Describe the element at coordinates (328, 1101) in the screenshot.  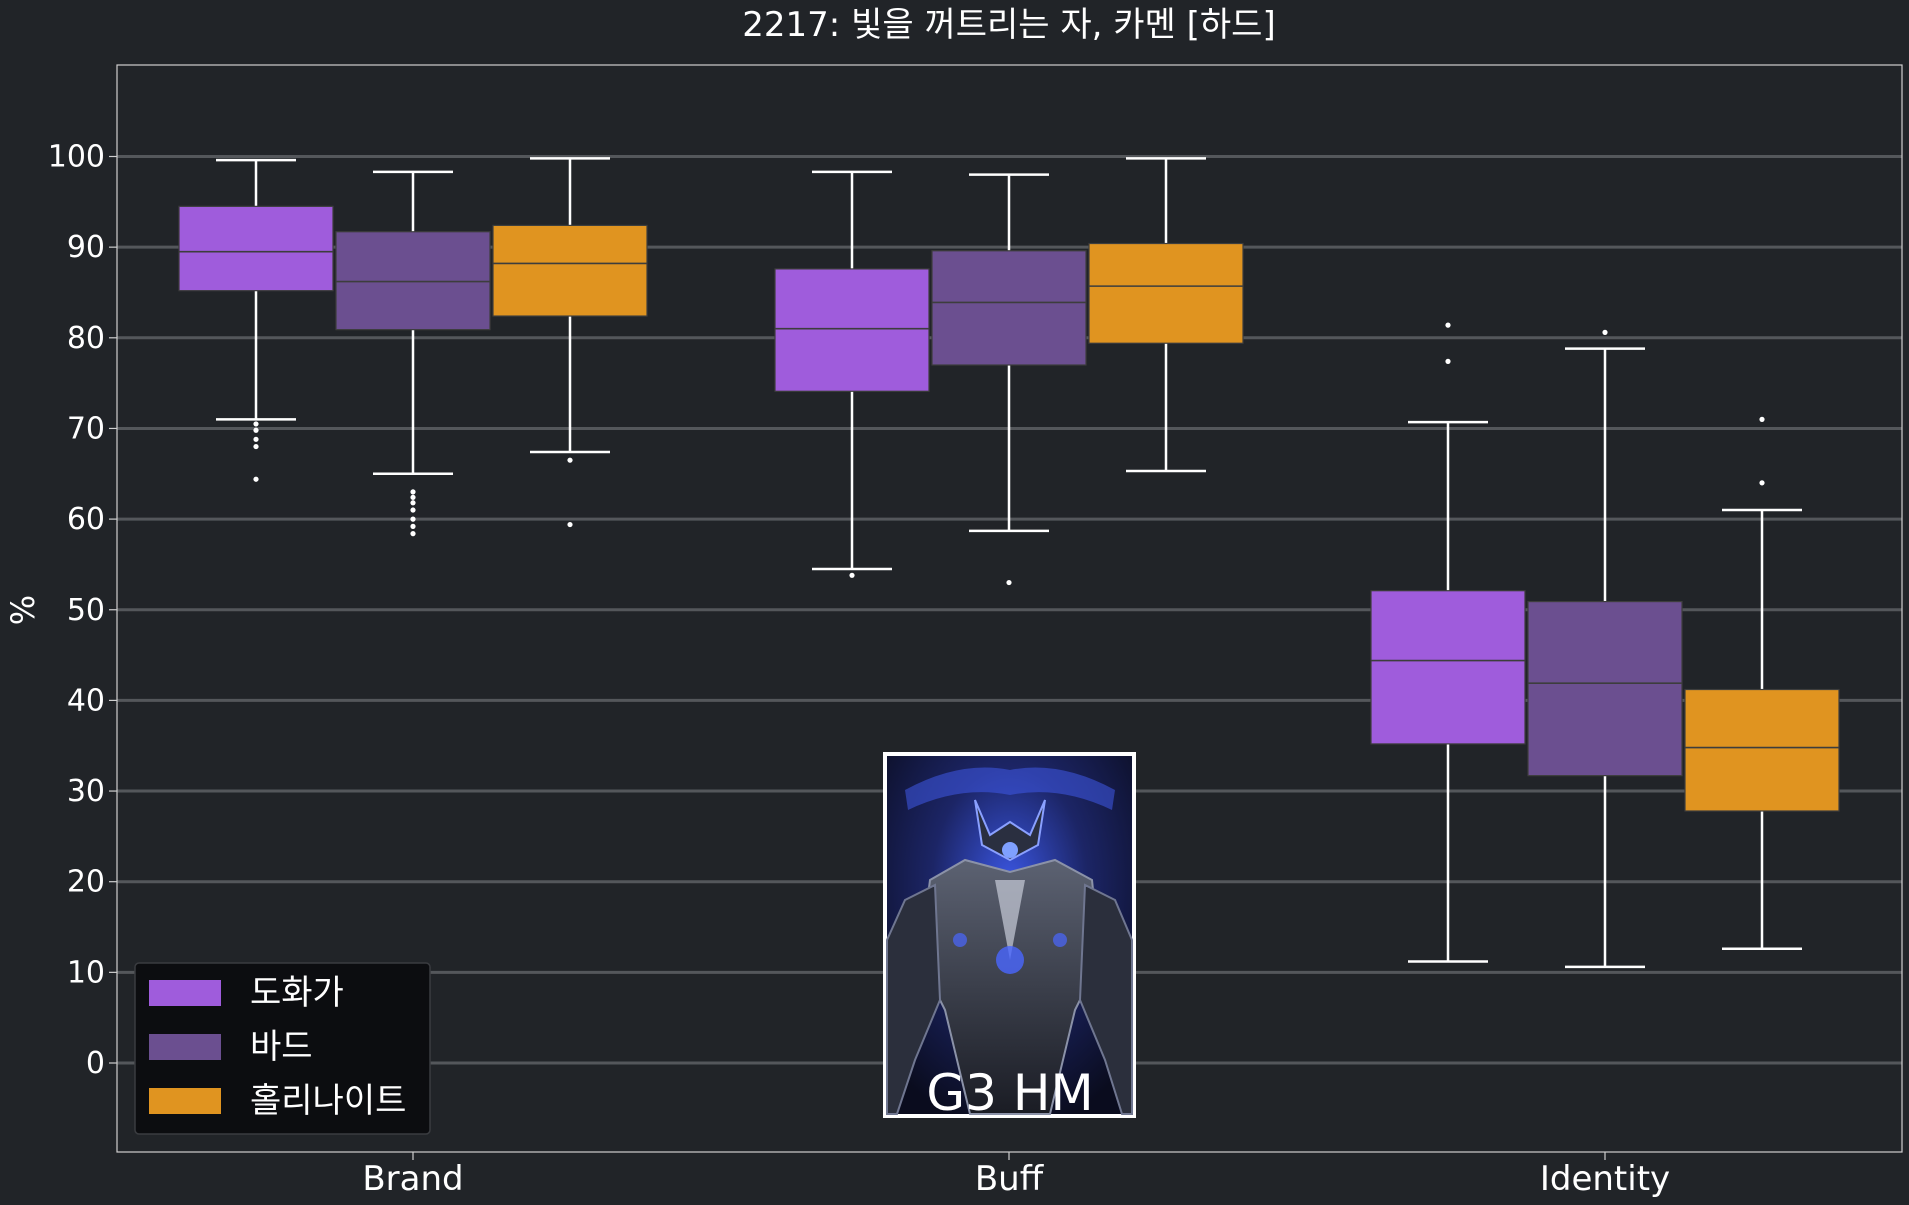
I see `legend-label: 홀리나이트` at that location.